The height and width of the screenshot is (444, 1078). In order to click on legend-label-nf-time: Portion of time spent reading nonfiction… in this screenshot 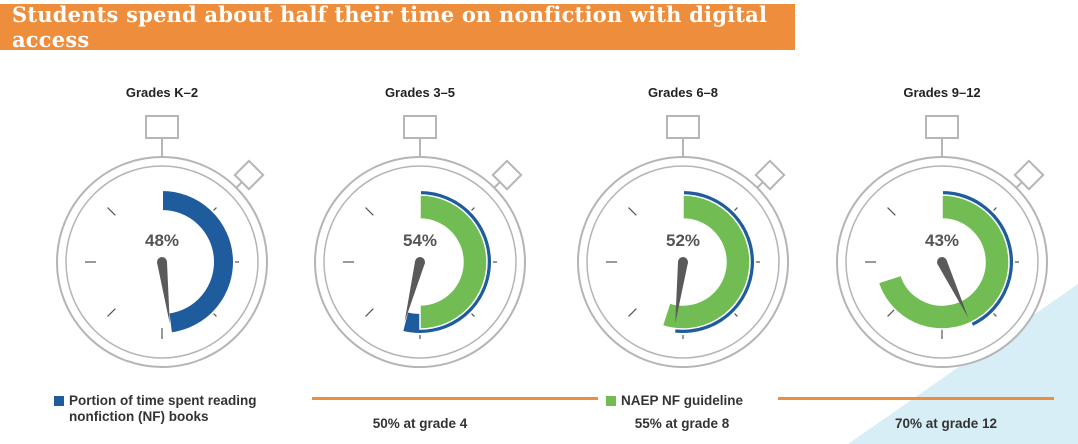, I will do `click(163, 408)`.